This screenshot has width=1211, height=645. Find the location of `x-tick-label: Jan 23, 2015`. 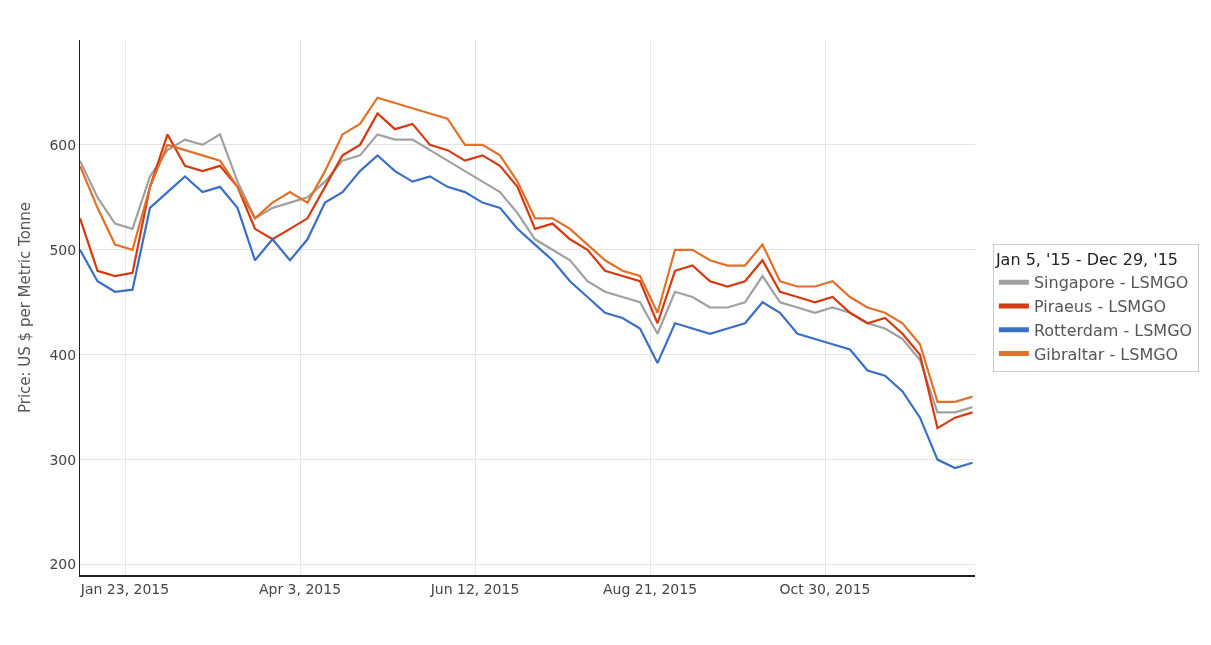

x-tick-label: Jan 23, 2015 is located at coordinates (124, 588).